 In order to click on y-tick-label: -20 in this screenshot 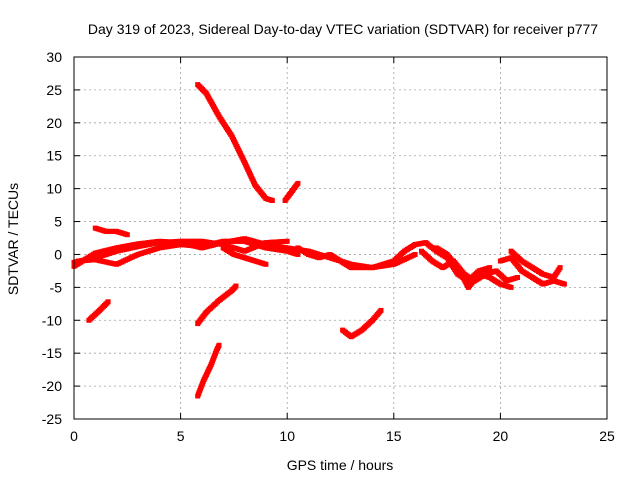, I will do `click(52, 386)`.